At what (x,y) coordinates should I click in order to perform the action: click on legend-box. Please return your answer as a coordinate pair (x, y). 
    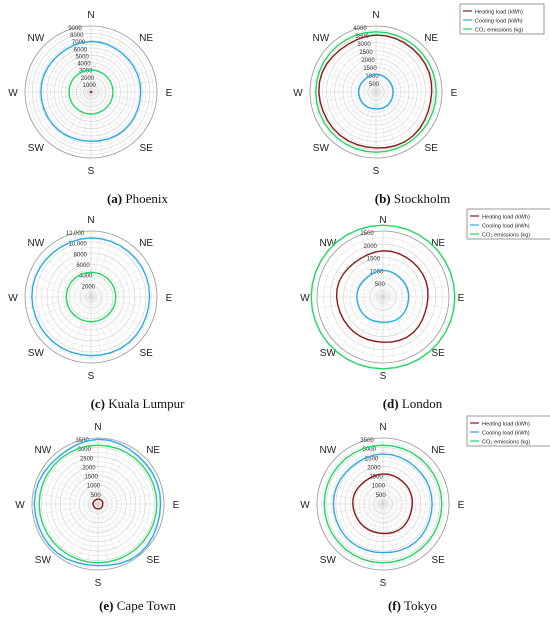
    Looking at the image, I should click on (508, 431).